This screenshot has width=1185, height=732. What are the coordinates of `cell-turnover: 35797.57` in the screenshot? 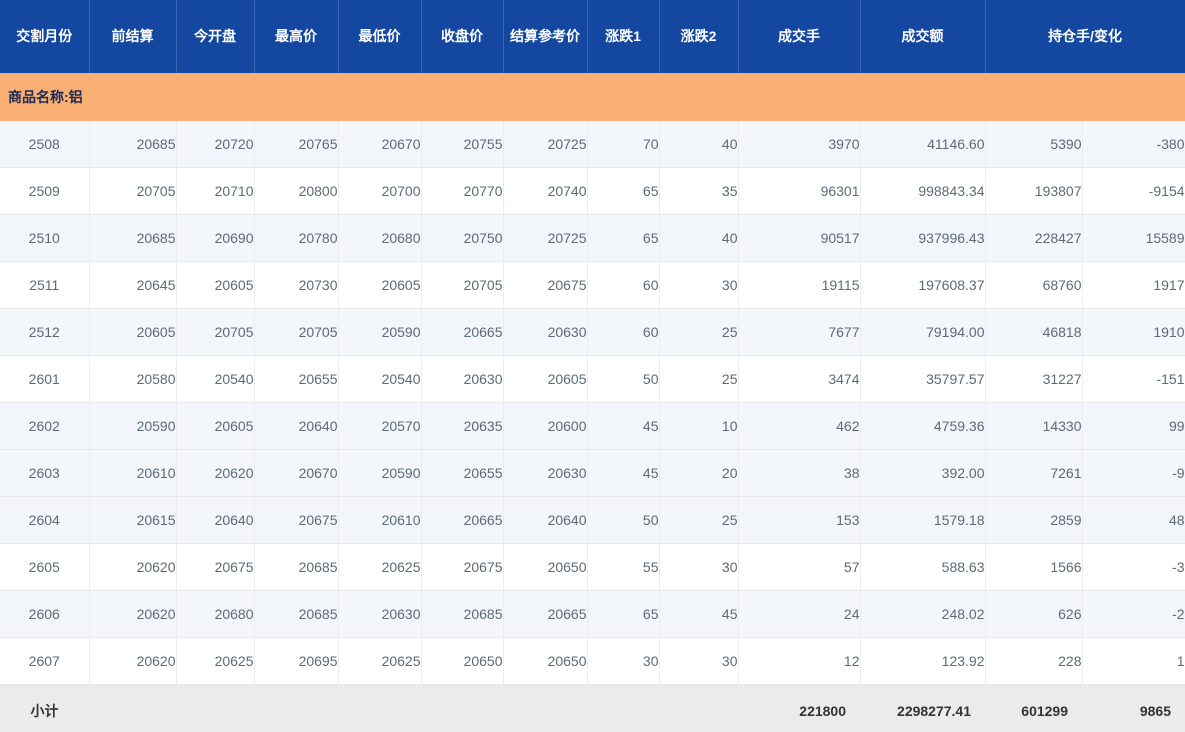 It's located at (923, 379).